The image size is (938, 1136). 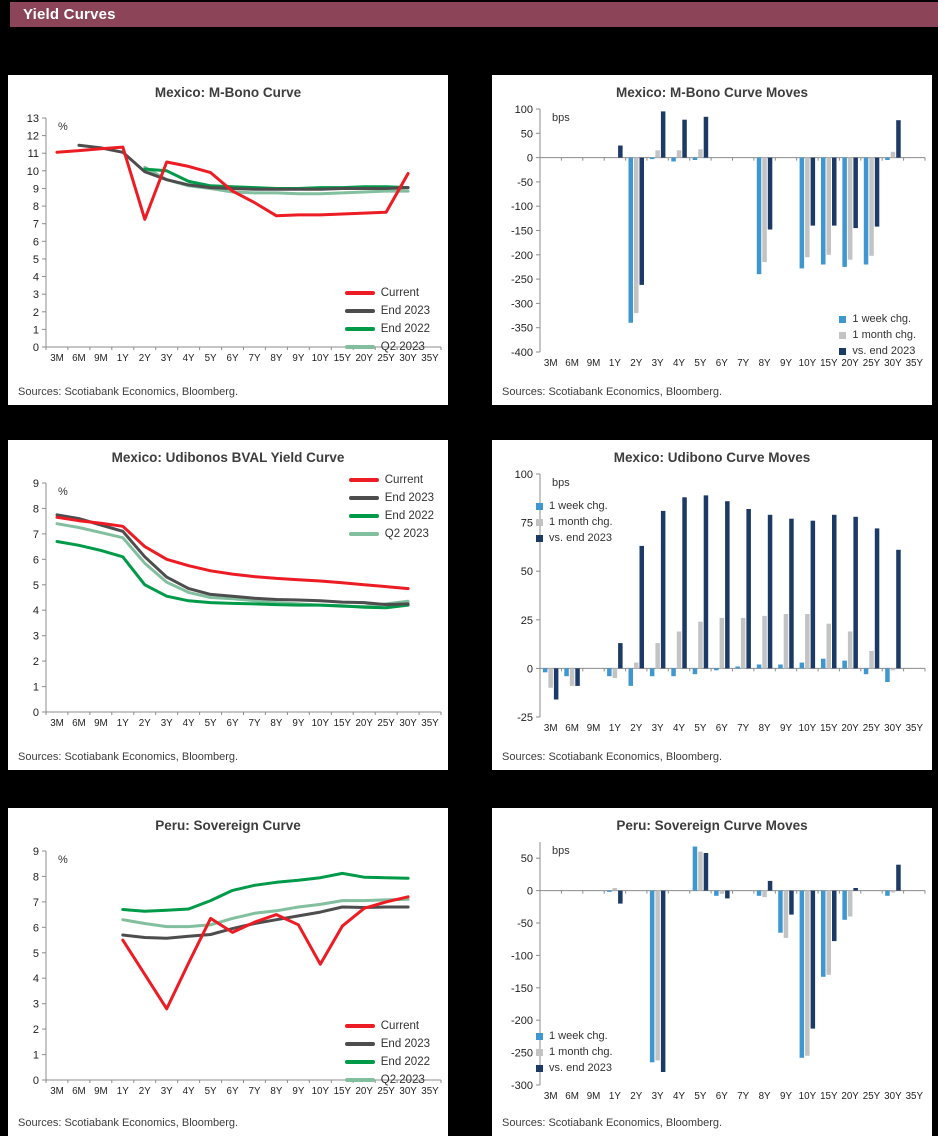 I want to click on svg-text: 4Y, so click(x=679, y=728).